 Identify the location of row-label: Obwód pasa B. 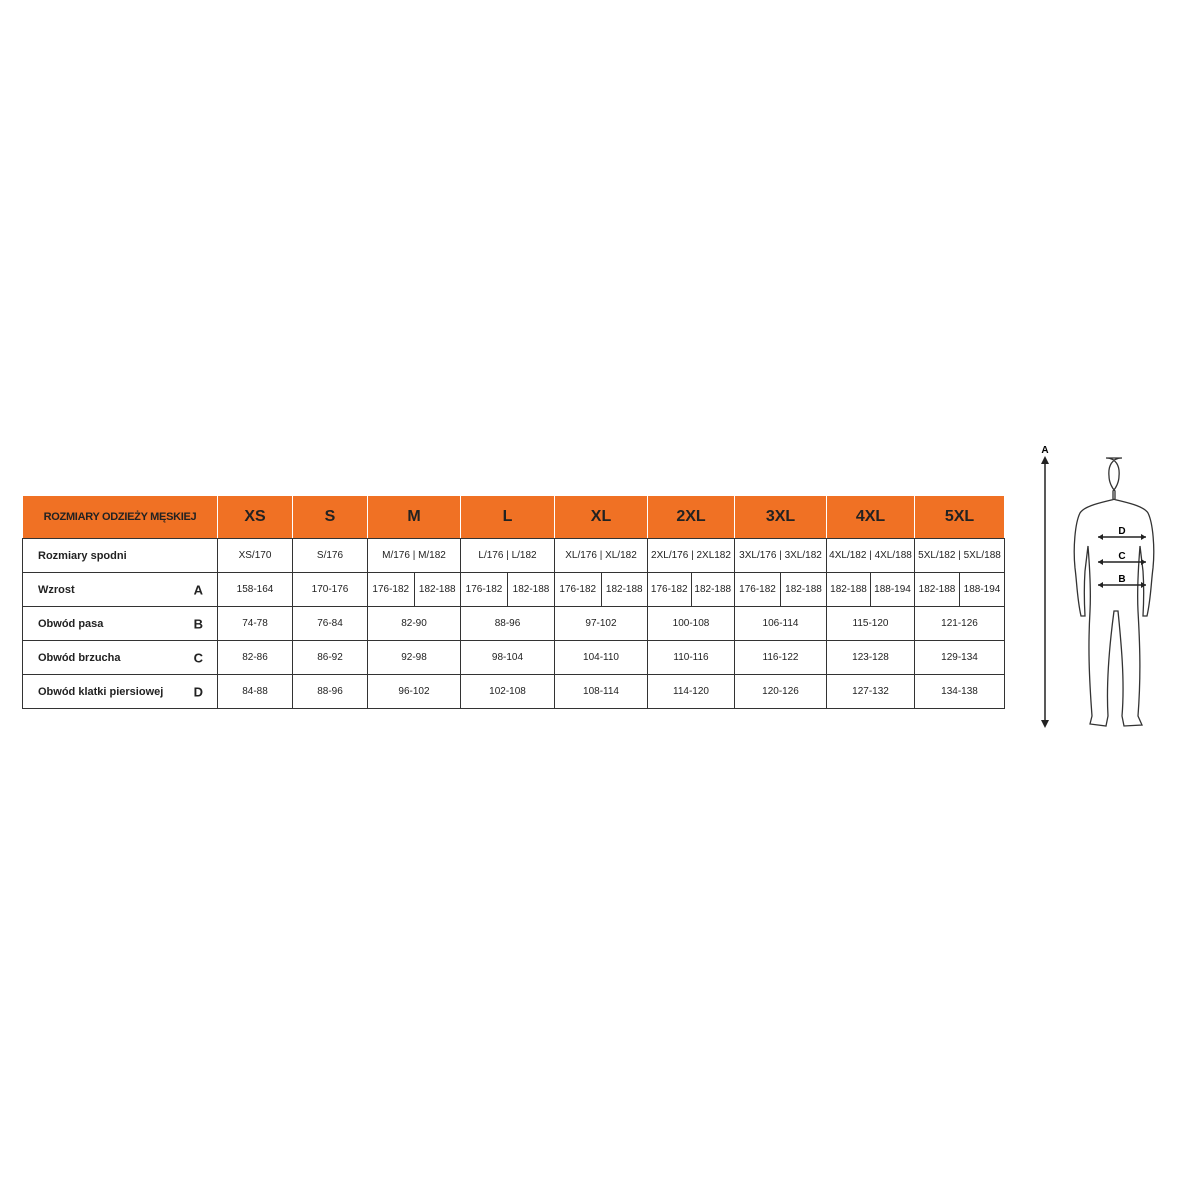
(120, 623).